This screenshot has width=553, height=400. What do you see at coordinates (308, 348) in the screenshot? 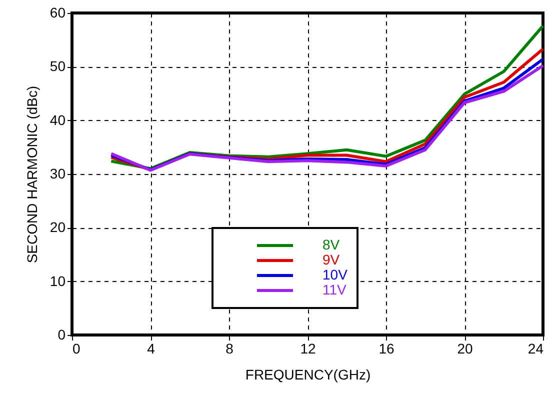
I see `x-tick-label: 12` at bounding box center [308, 348].